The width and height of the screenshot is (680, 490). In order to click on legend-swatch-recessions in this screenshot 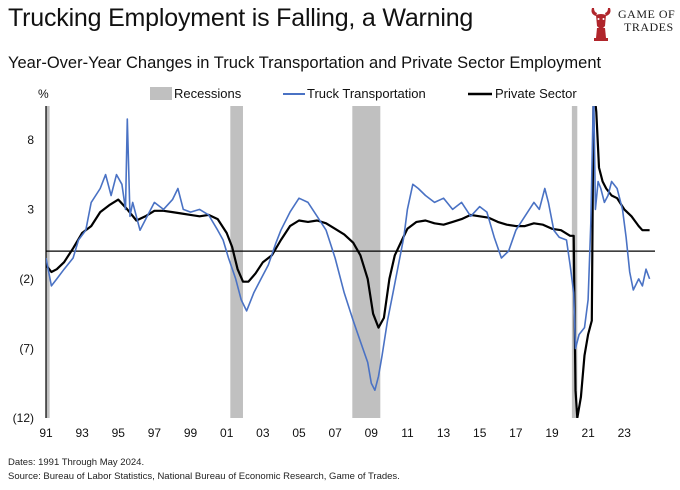, I will do `click(161, 93)`.